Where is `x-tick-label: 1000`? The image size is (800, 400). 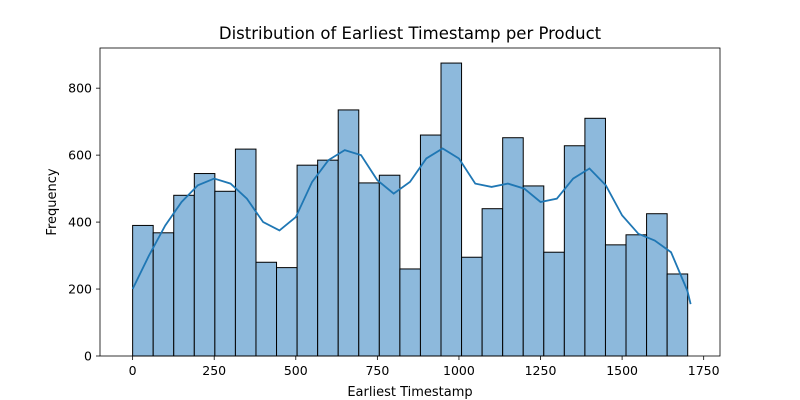 x-tick-label: 1000 is located at coordinates (459, 370).